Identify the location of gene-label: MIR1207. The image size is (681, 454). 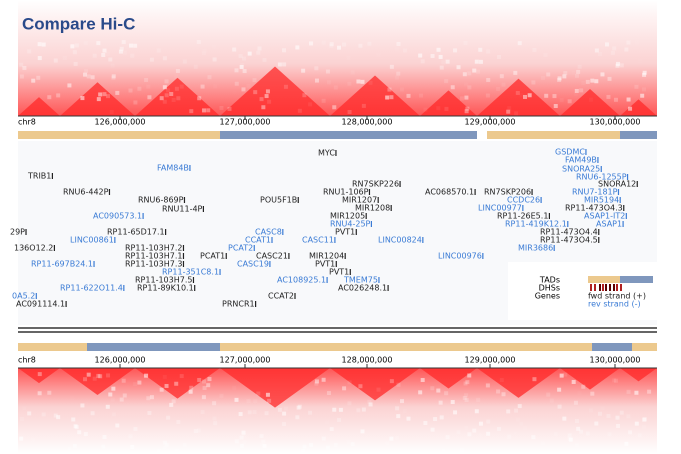
(359, 200).